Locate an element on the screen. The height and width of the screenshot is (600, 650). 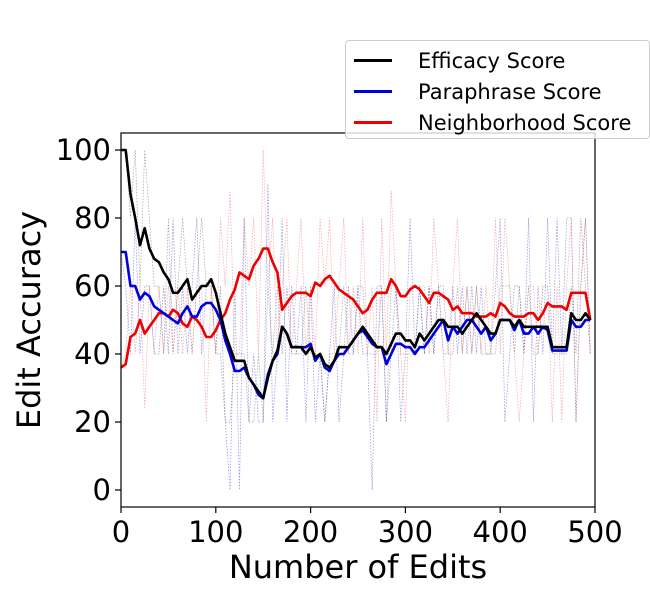
x-tick-label: 0 is located at coordinates (121, 532).